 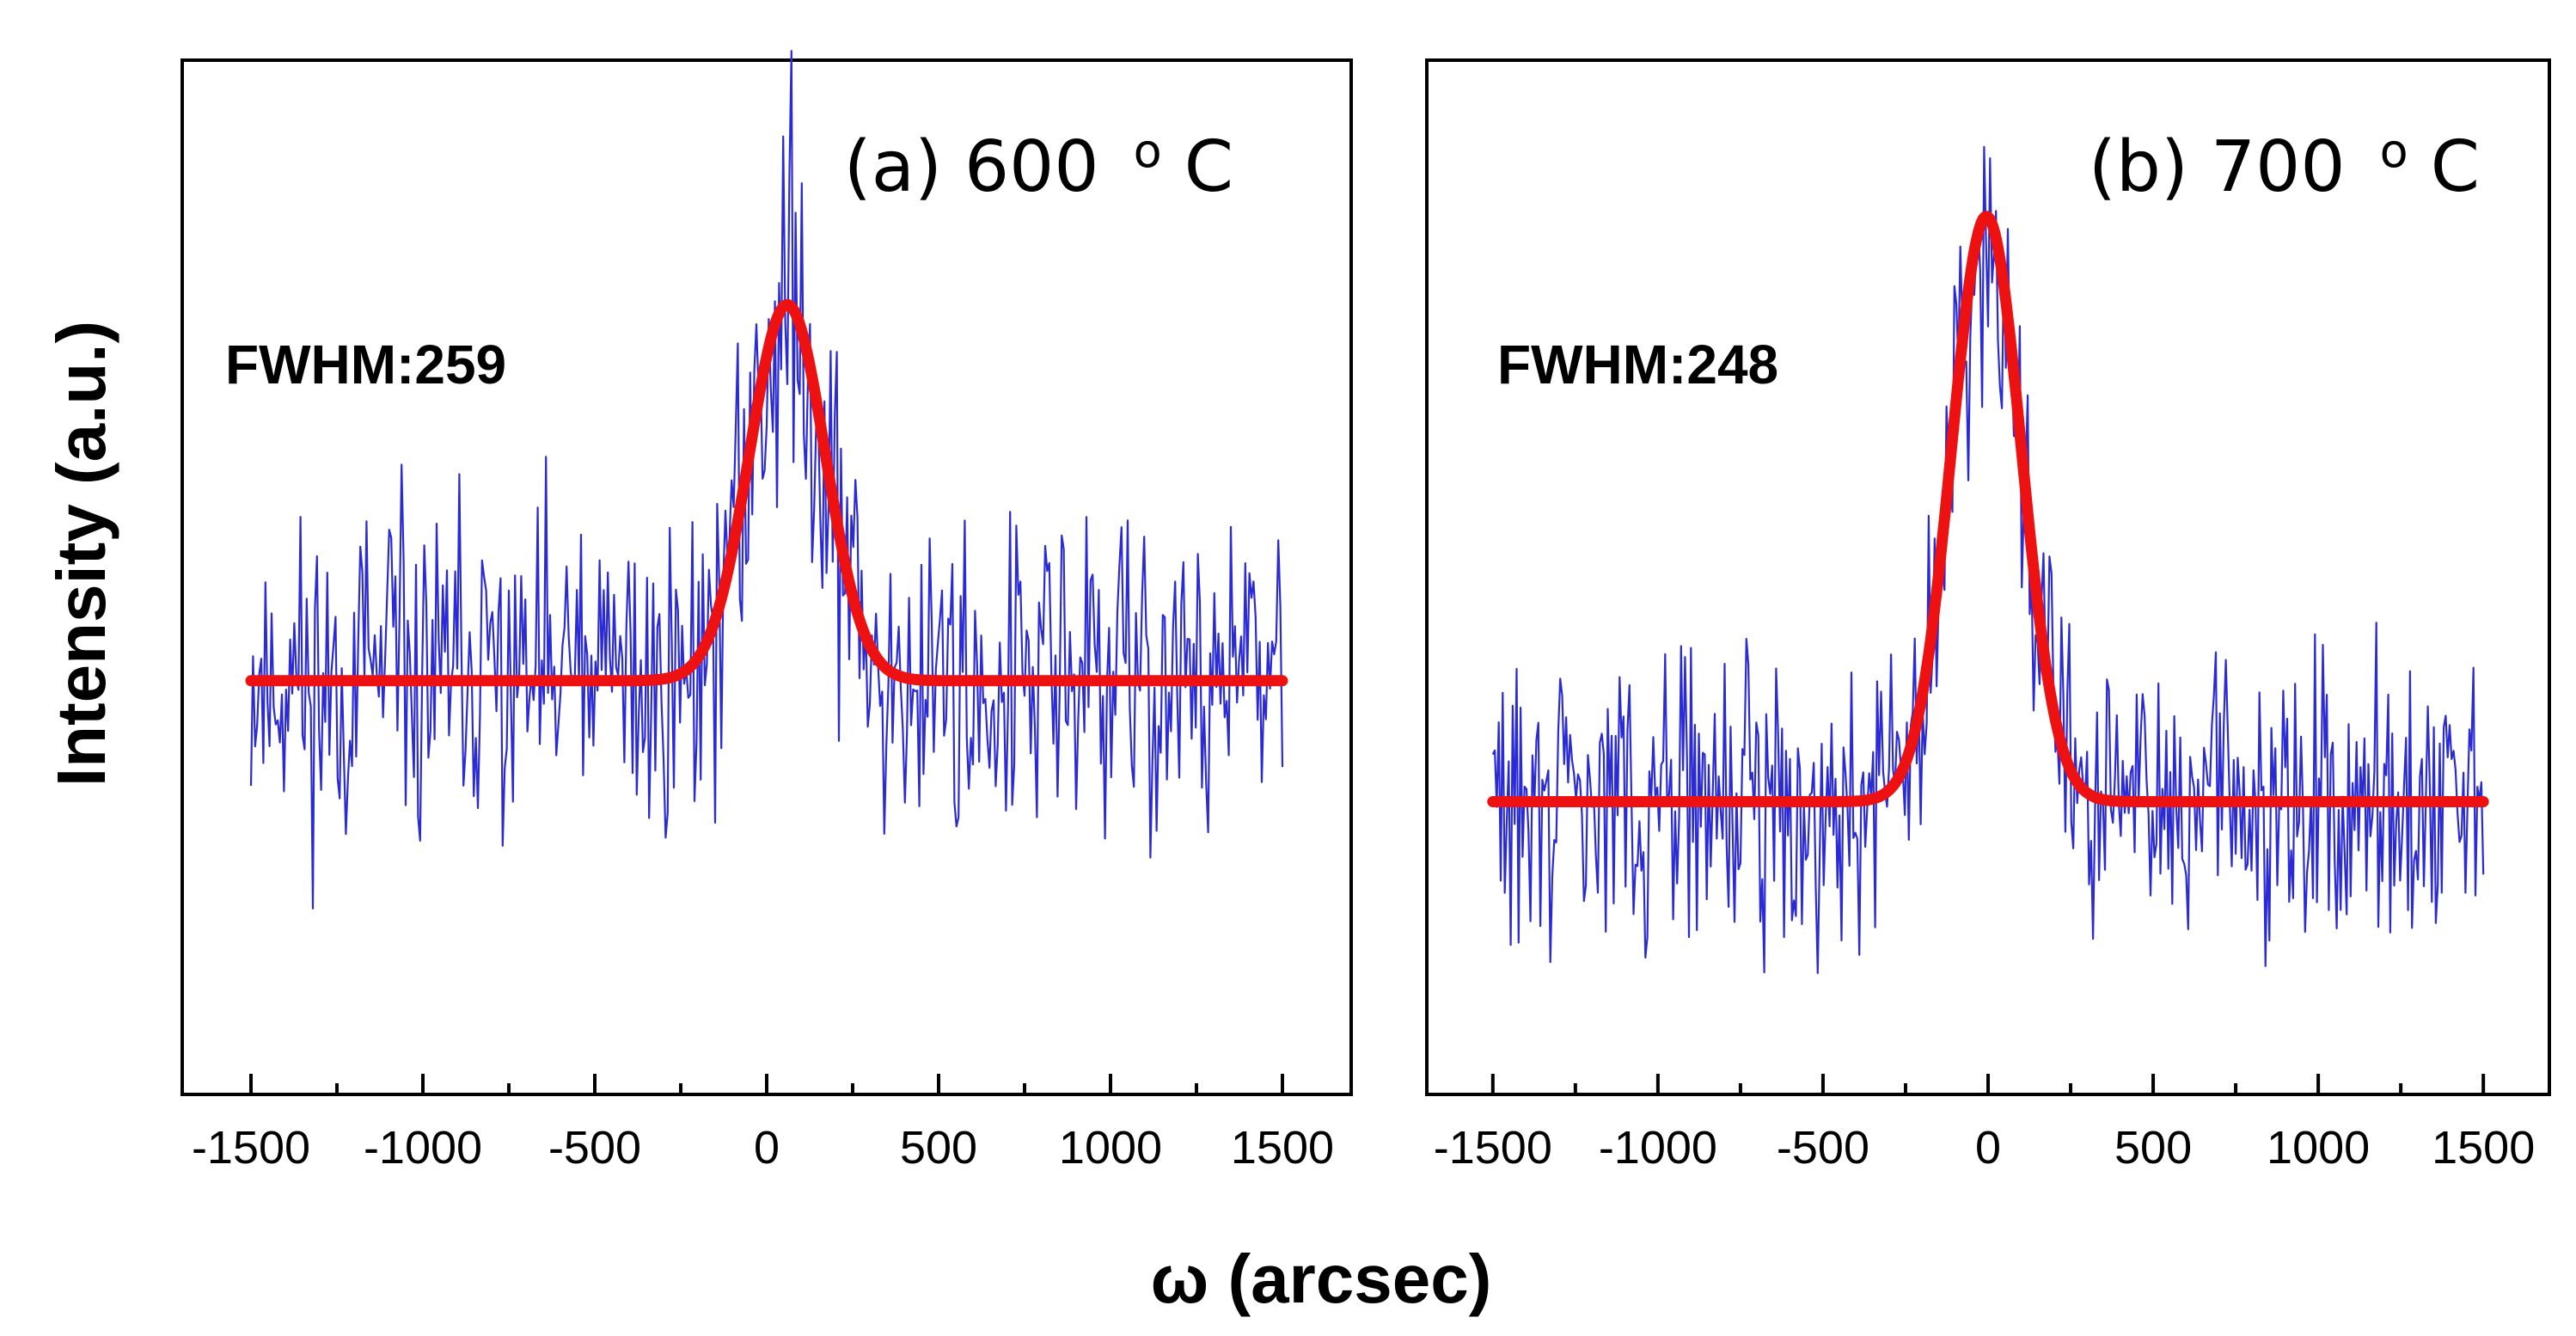 What do you see at coordinates (1321, 1279) in the screenshot?
I see `x-axis-label: ω (arcsec)` at bounding box center [1321, 1279].